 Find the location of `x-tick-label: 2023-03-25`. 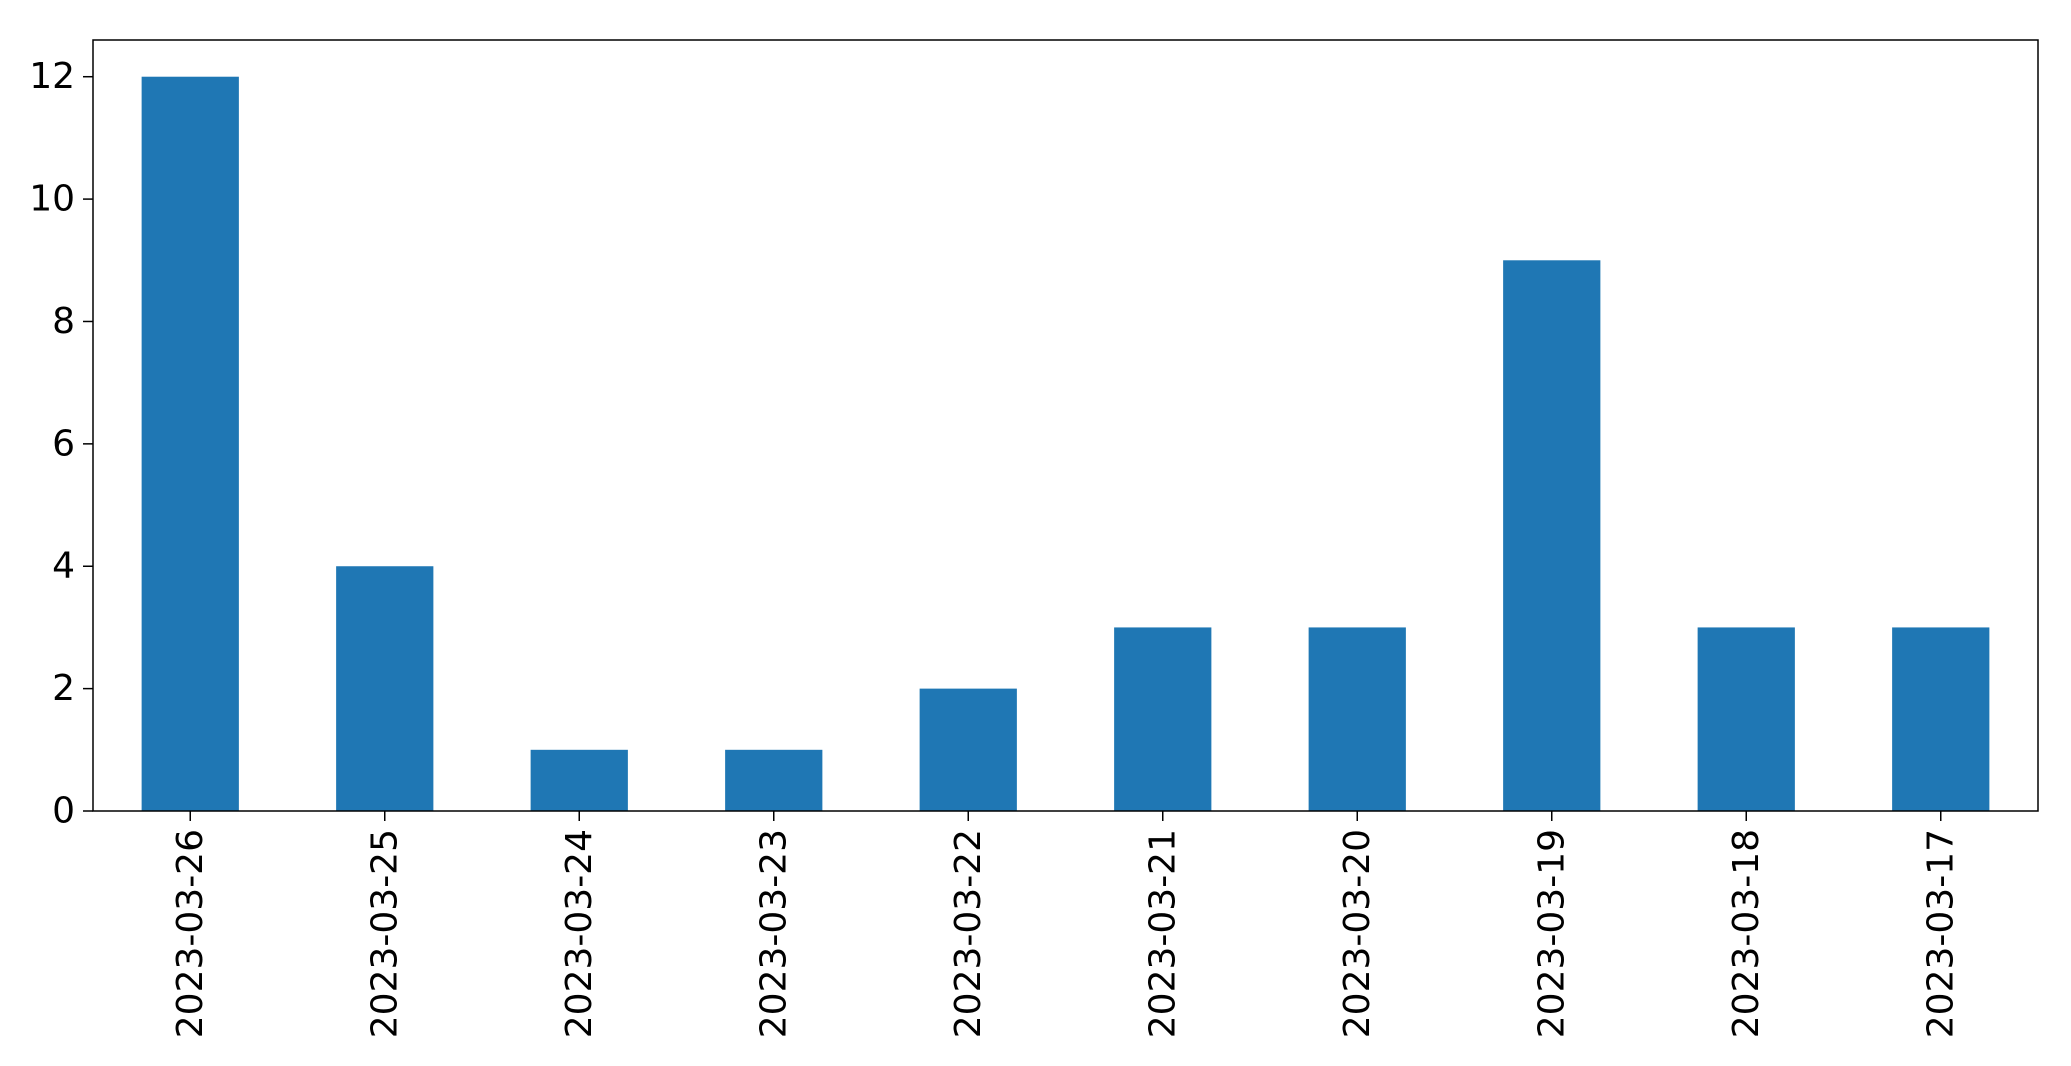

x-tick-label: 2023-03-25 is located at coordinates (384, 933).